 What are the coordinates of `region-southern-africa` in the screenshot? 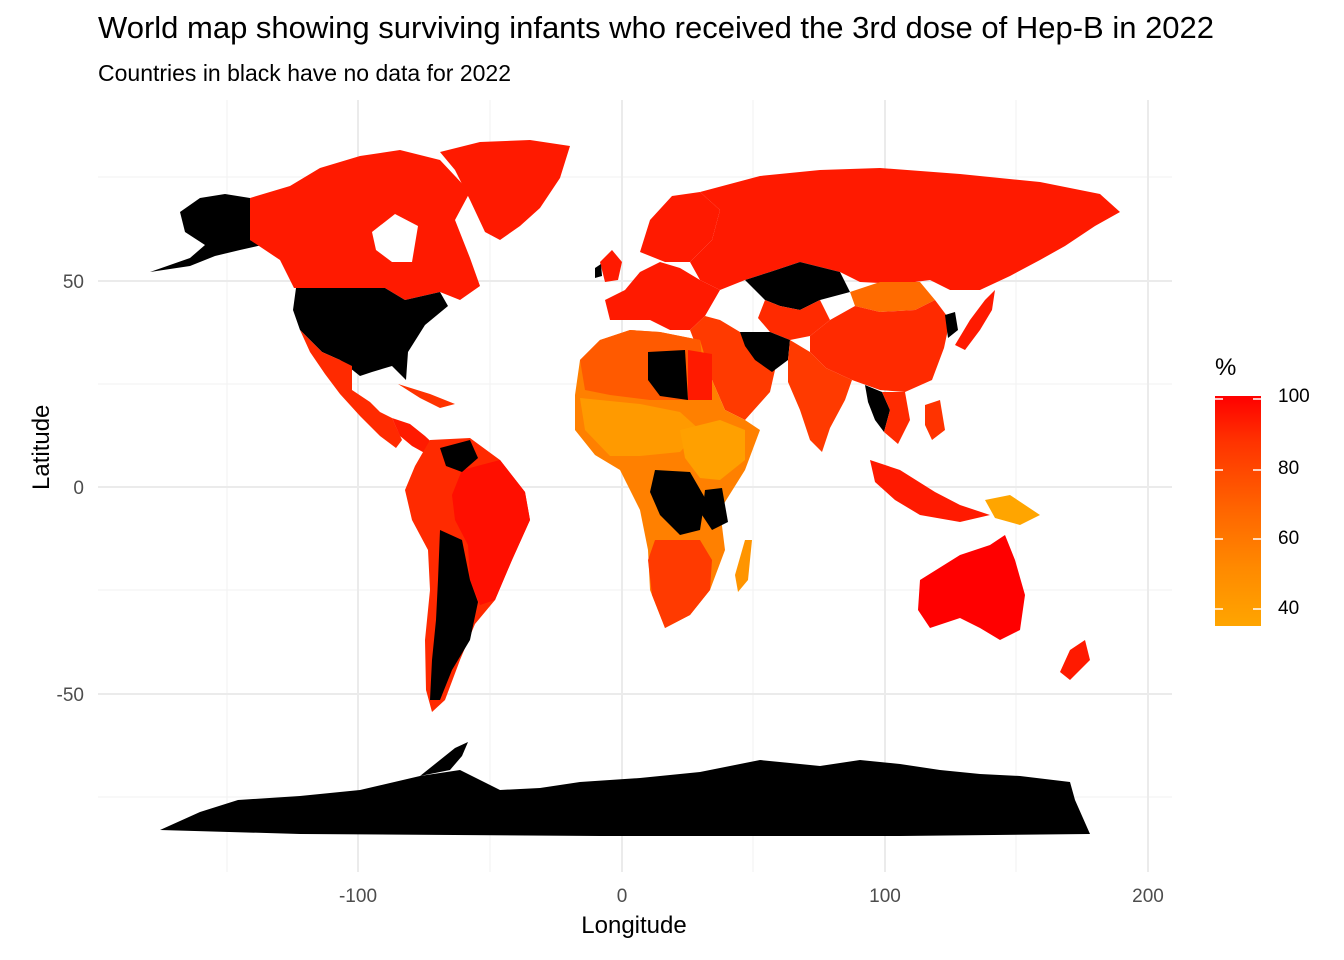 It's located at (680, 584).